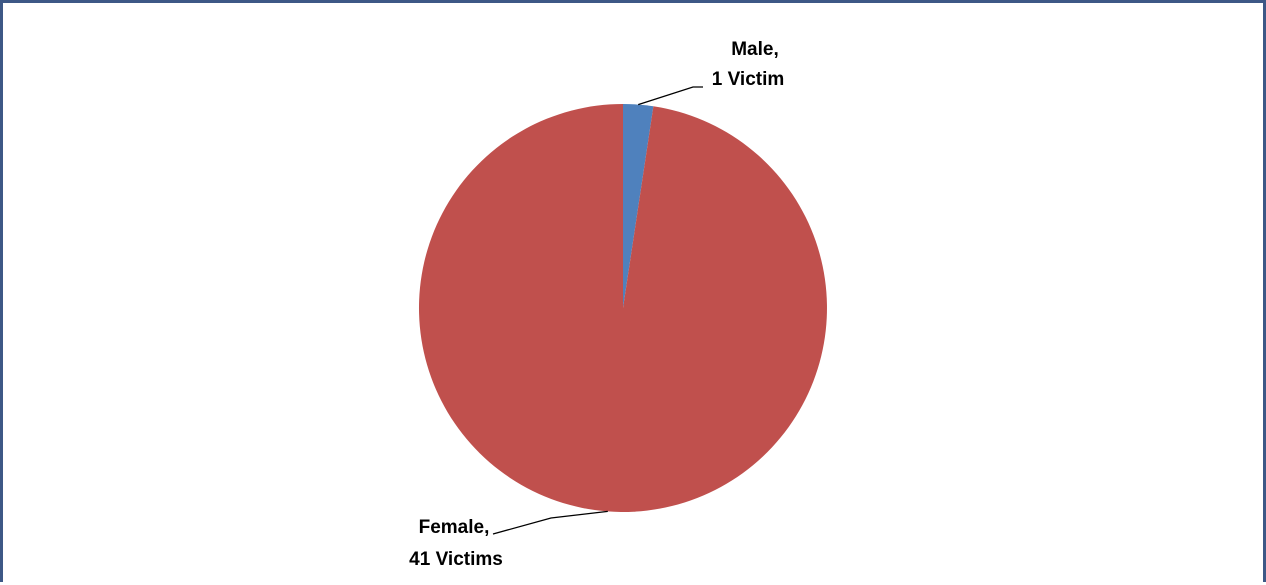  I want to click on label-male-category: Male,, so click(755, 49).